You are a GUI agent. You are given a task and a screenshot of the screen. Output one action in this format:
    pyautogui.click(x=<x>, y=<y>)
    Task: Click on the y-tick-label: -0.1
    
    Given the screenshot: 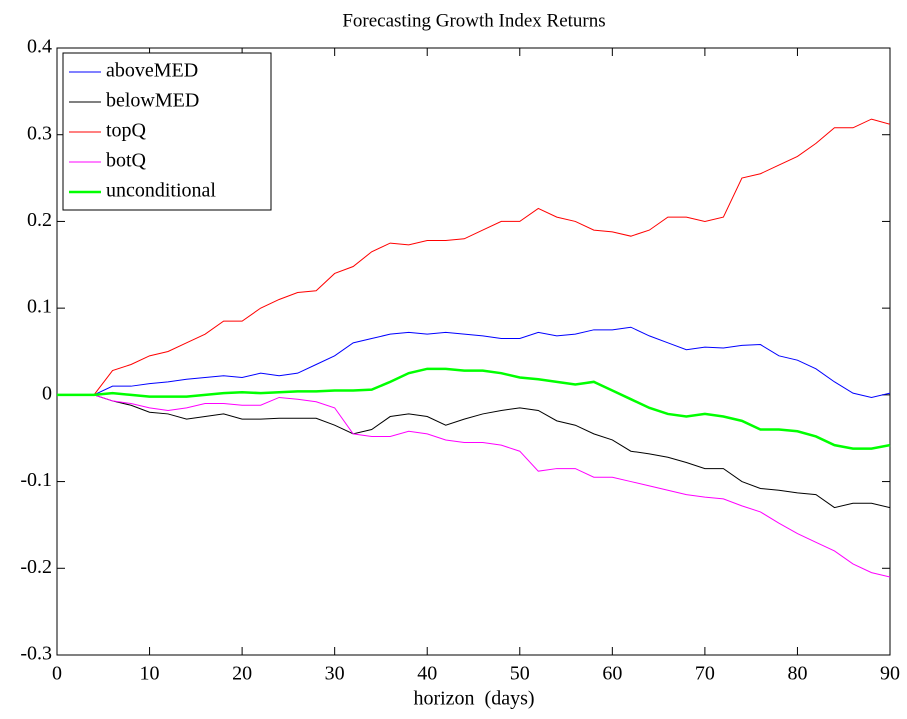 What is the action you would take?
    pyautogui.click(x=36, y=480)
    